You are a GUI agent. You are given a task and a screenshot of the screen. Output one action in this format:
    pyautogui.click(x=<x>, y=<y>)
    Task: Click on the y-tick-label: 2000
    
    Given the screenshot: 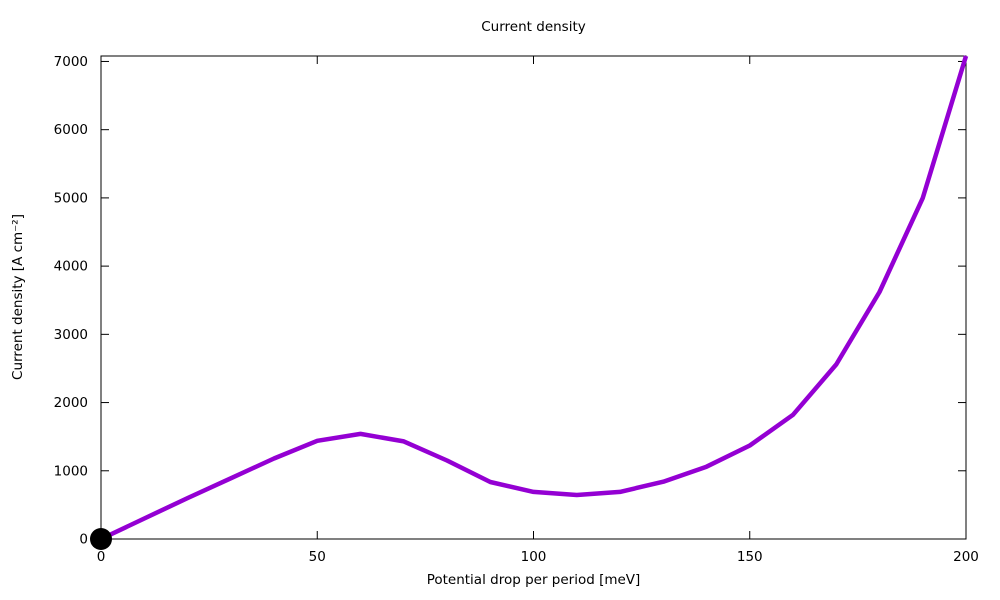 What is the action you would take?
    pyautogui.click(x=71, y=403)
    